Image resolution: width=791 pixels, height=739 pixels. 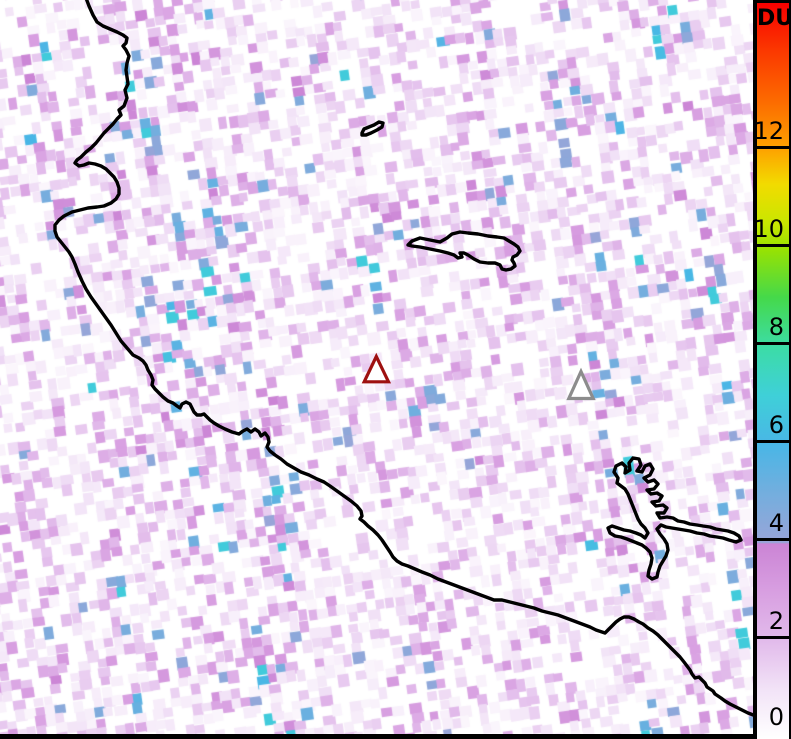 I want to click on red-triangle-marker, so click(x=376, y=368).